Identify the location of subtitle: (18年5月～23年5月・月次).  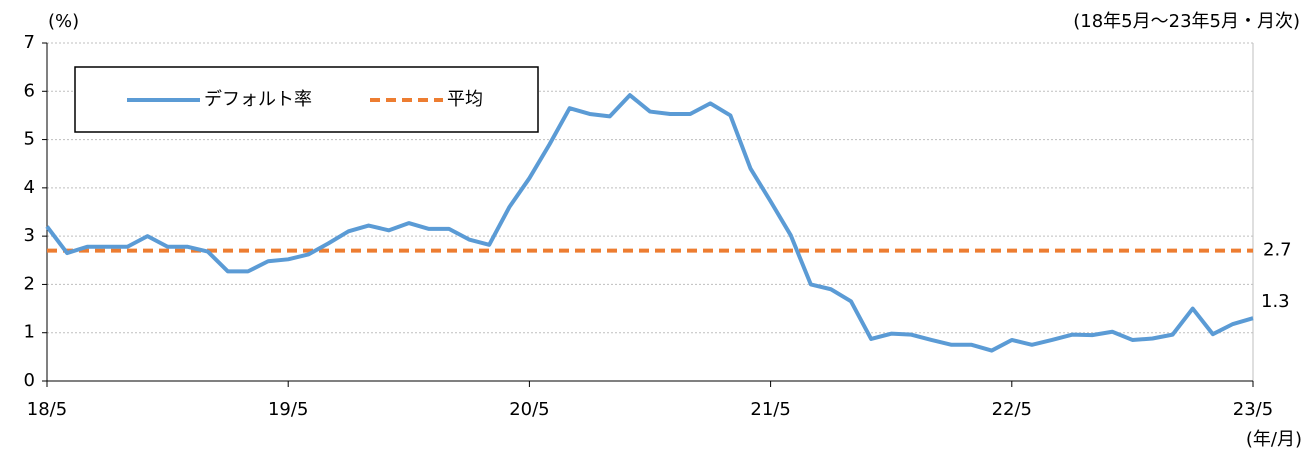
(1186, 21).